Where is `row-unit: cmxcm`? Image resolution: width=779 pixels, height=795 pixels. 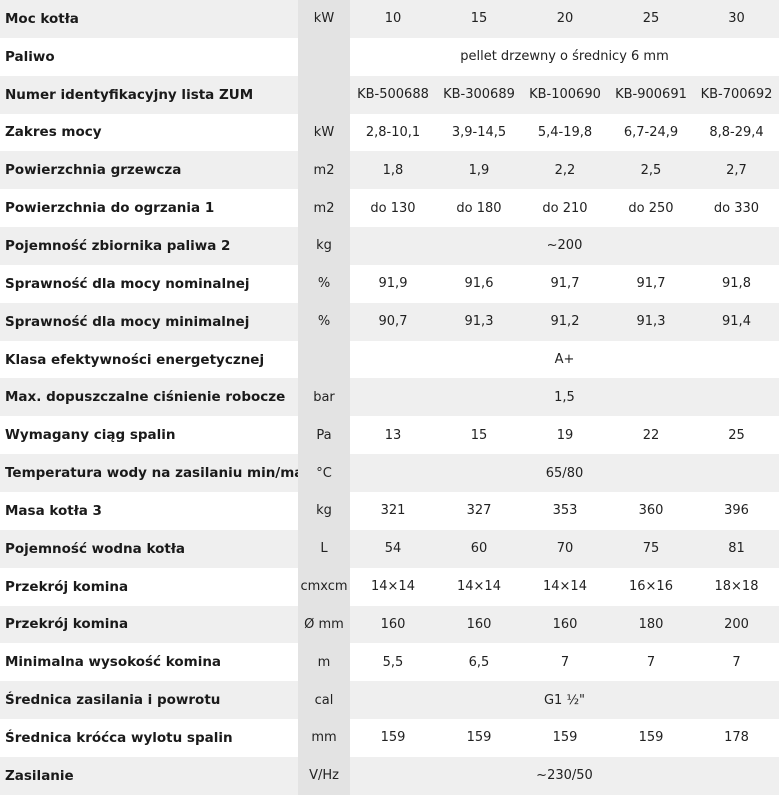
row-unit: cmxcm is located at coordinates (324, 586).